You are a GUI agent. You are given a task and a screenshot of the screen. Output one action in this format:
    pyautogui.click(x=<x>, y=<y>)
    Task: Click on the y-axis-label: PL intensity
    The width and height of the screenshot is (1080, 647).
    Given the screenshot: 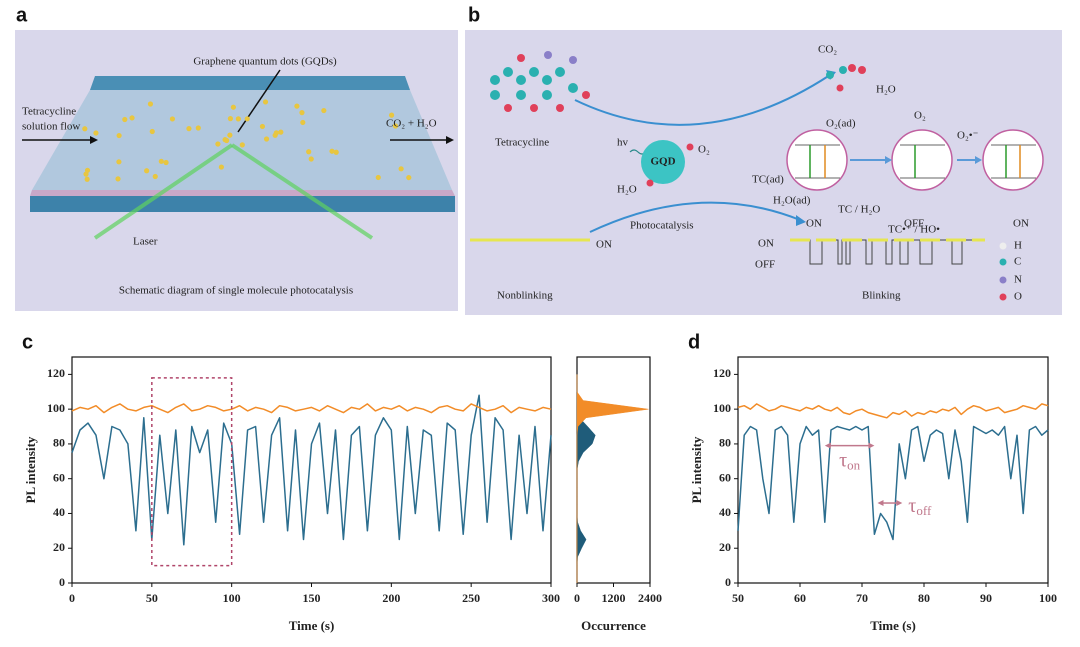 What is the action you would take?
    pyautogui.click(x=30, y=469)
    